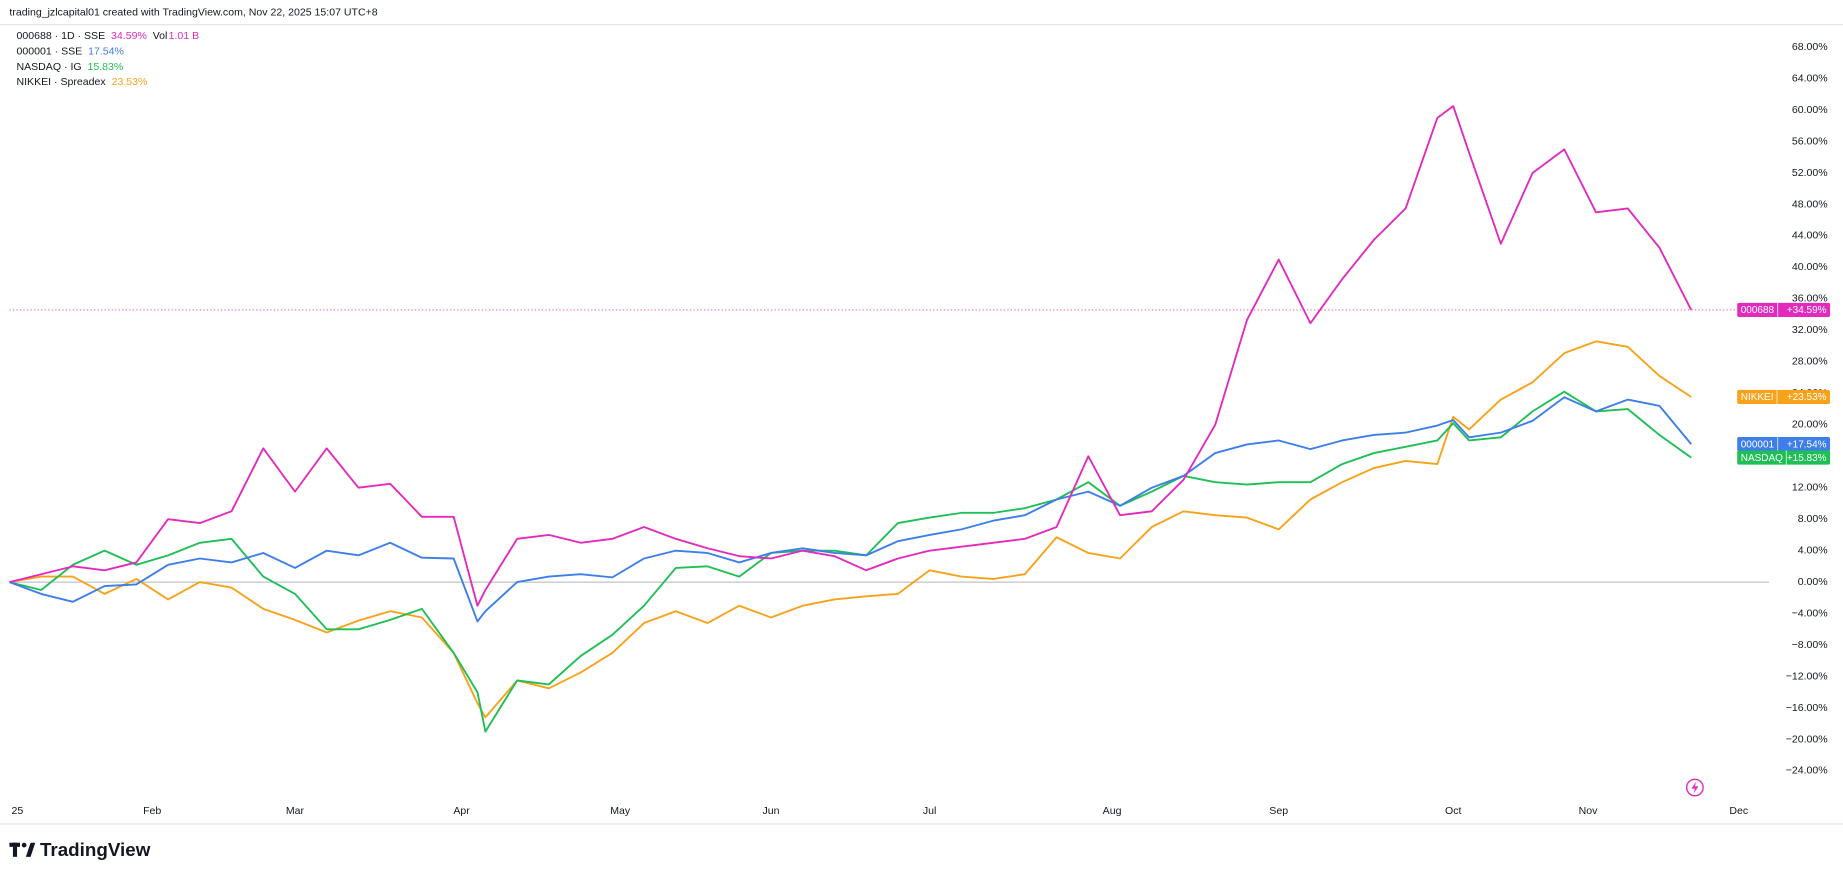  What do you see at coordinates (60, 36) in the screenshot?
I see `legend-label: 000688 · 1D · SSE` at bounding box center [60, 36].